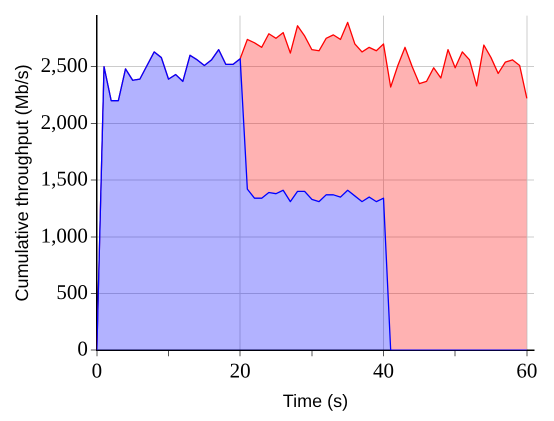 The image size is (554, 421). Describe the element at coordinates (383, 370) in the screenshot. I see `x-tick-label: 40` at that location.